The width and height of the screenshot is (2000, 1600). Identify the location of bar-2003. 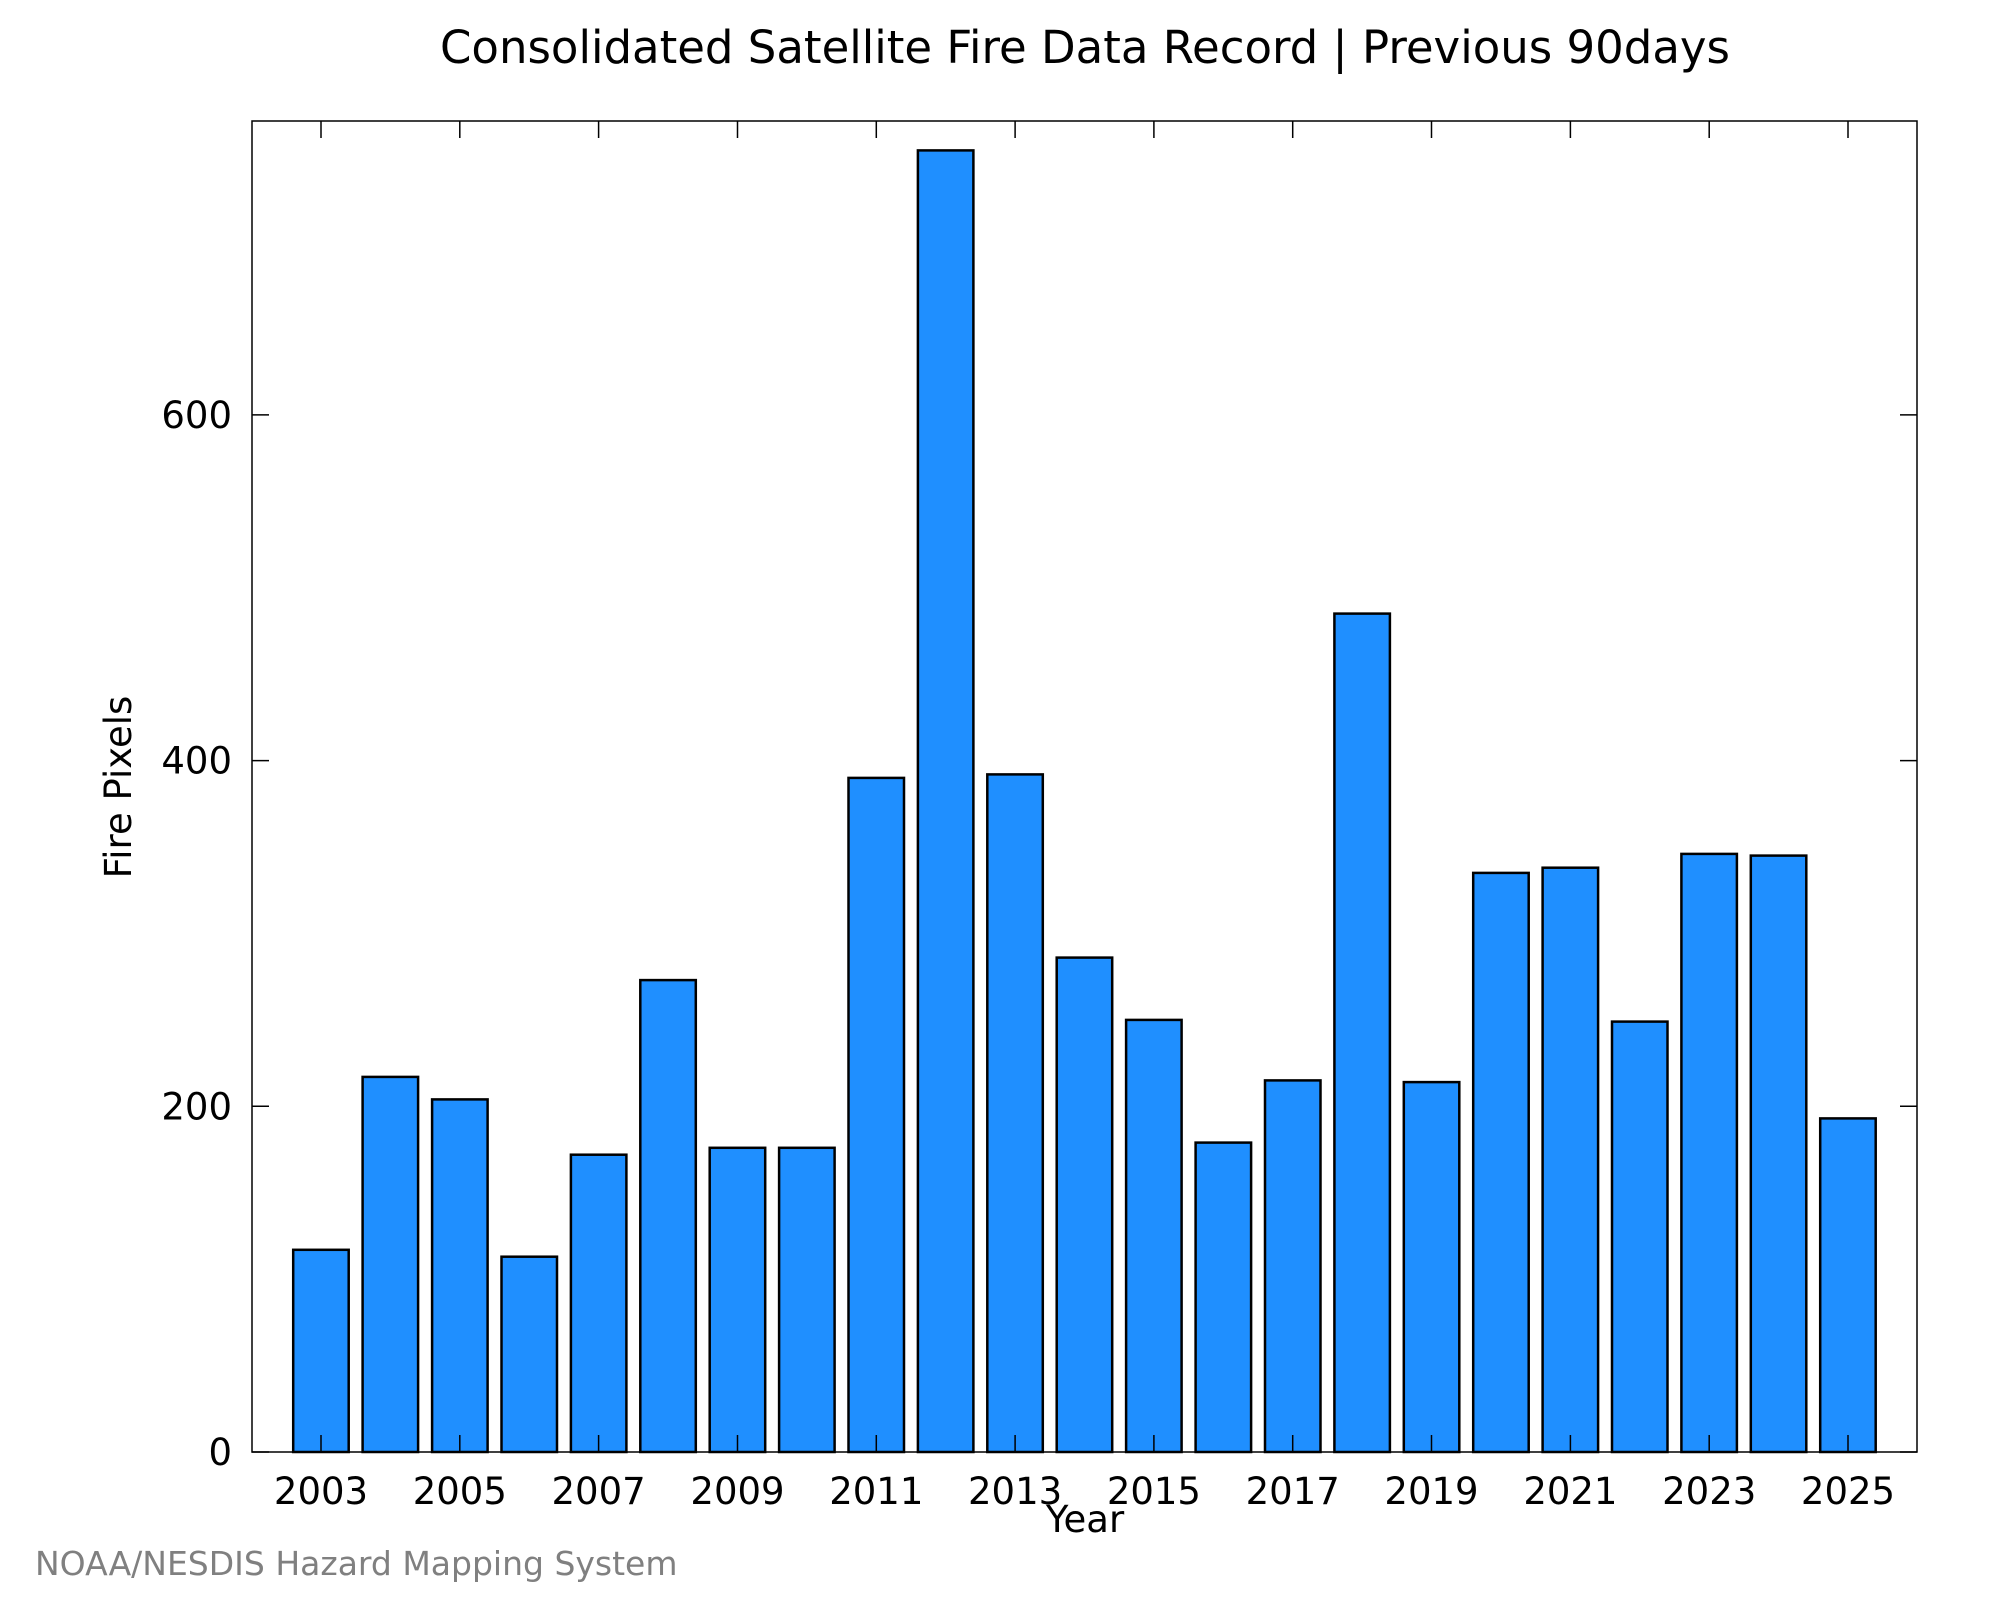
(320, 1351).